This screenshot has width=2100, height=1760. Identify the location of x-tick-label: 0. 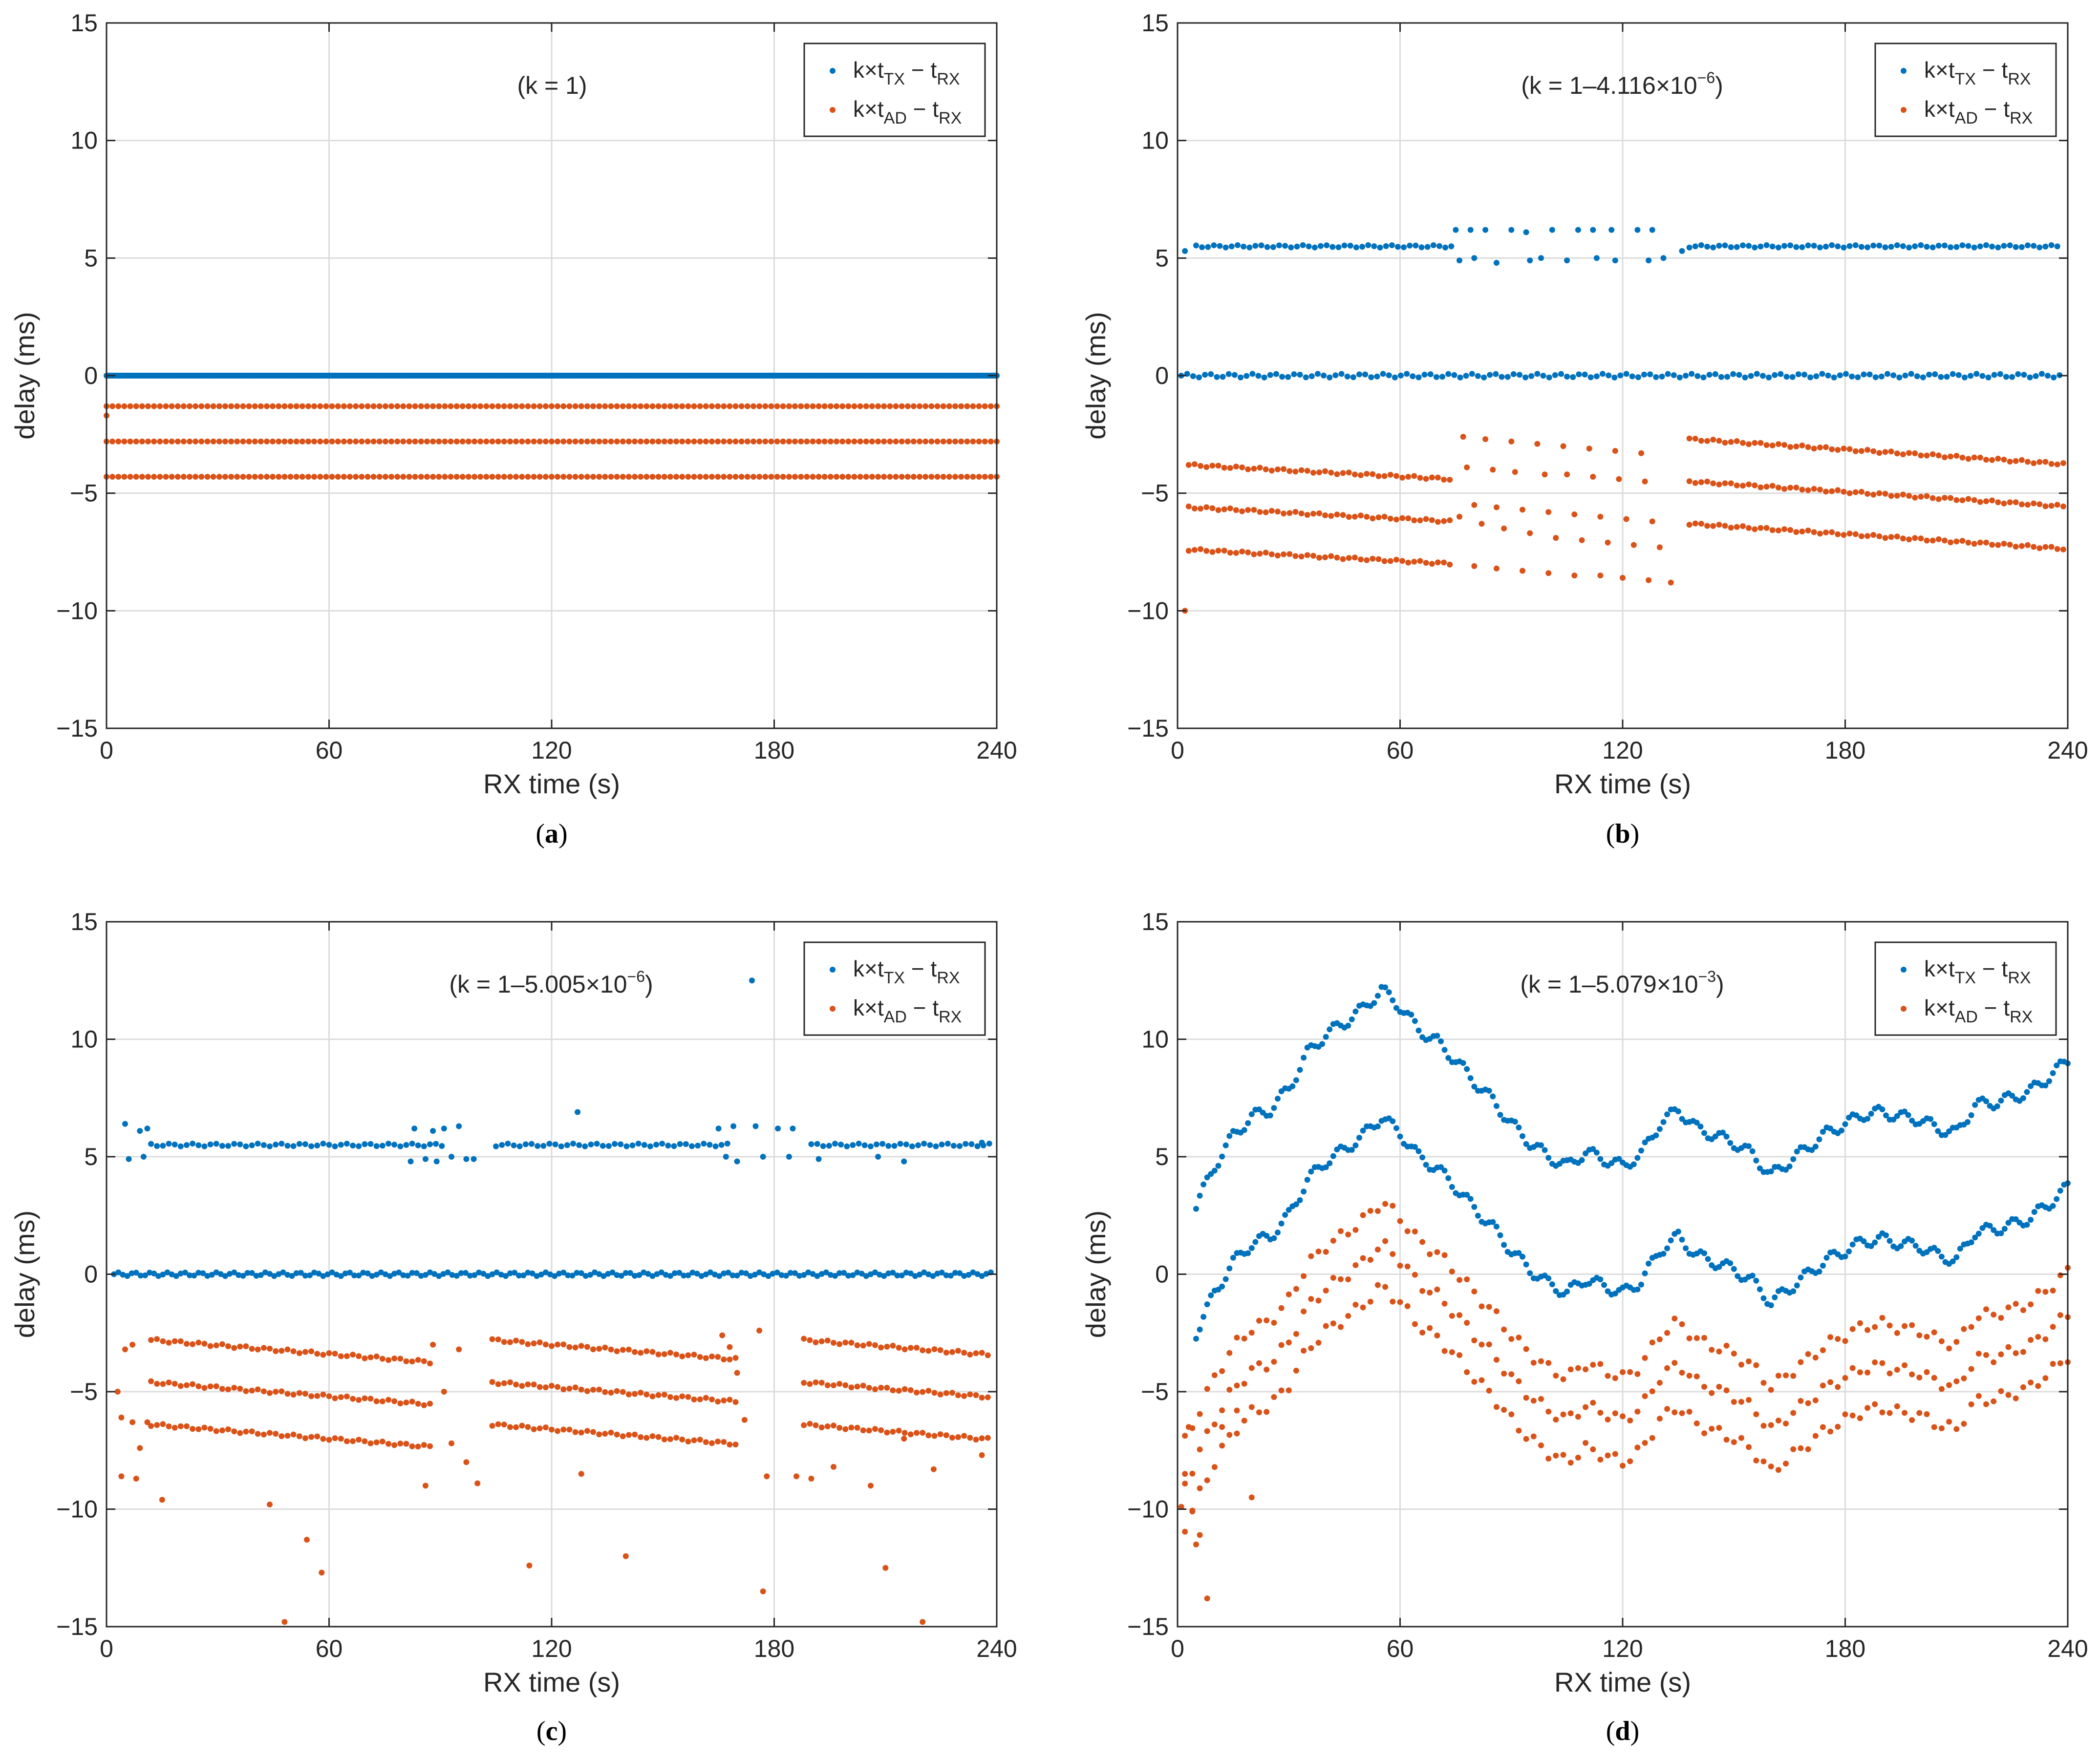
(1178, 1649).